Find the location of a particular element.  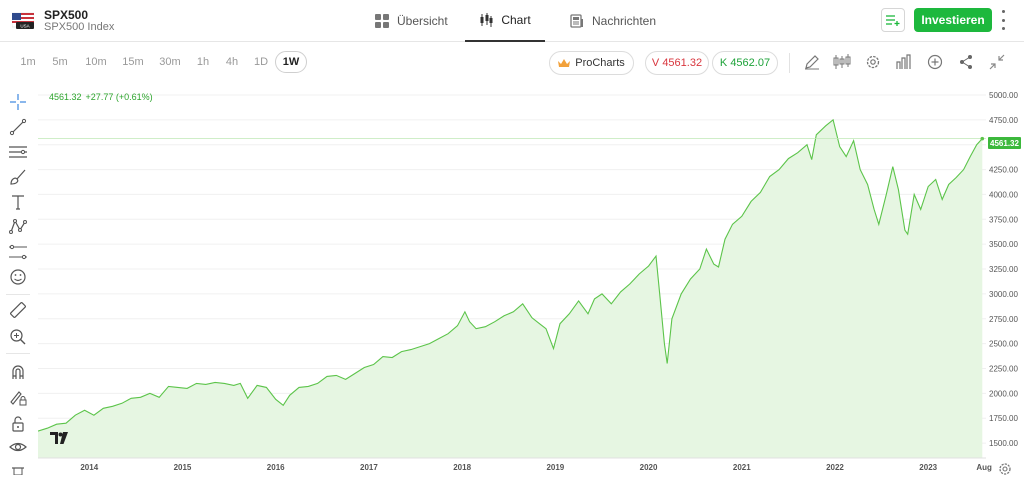

tab-news-label: Nachrichten is located at coordinates (624, 21).